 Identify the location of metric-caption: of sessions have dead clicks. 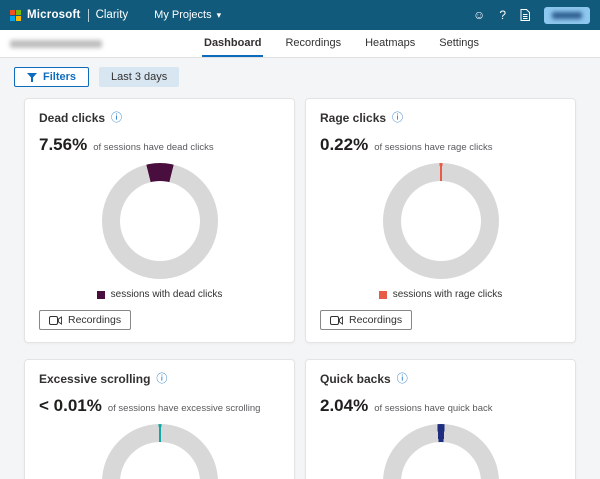
(153, 147).